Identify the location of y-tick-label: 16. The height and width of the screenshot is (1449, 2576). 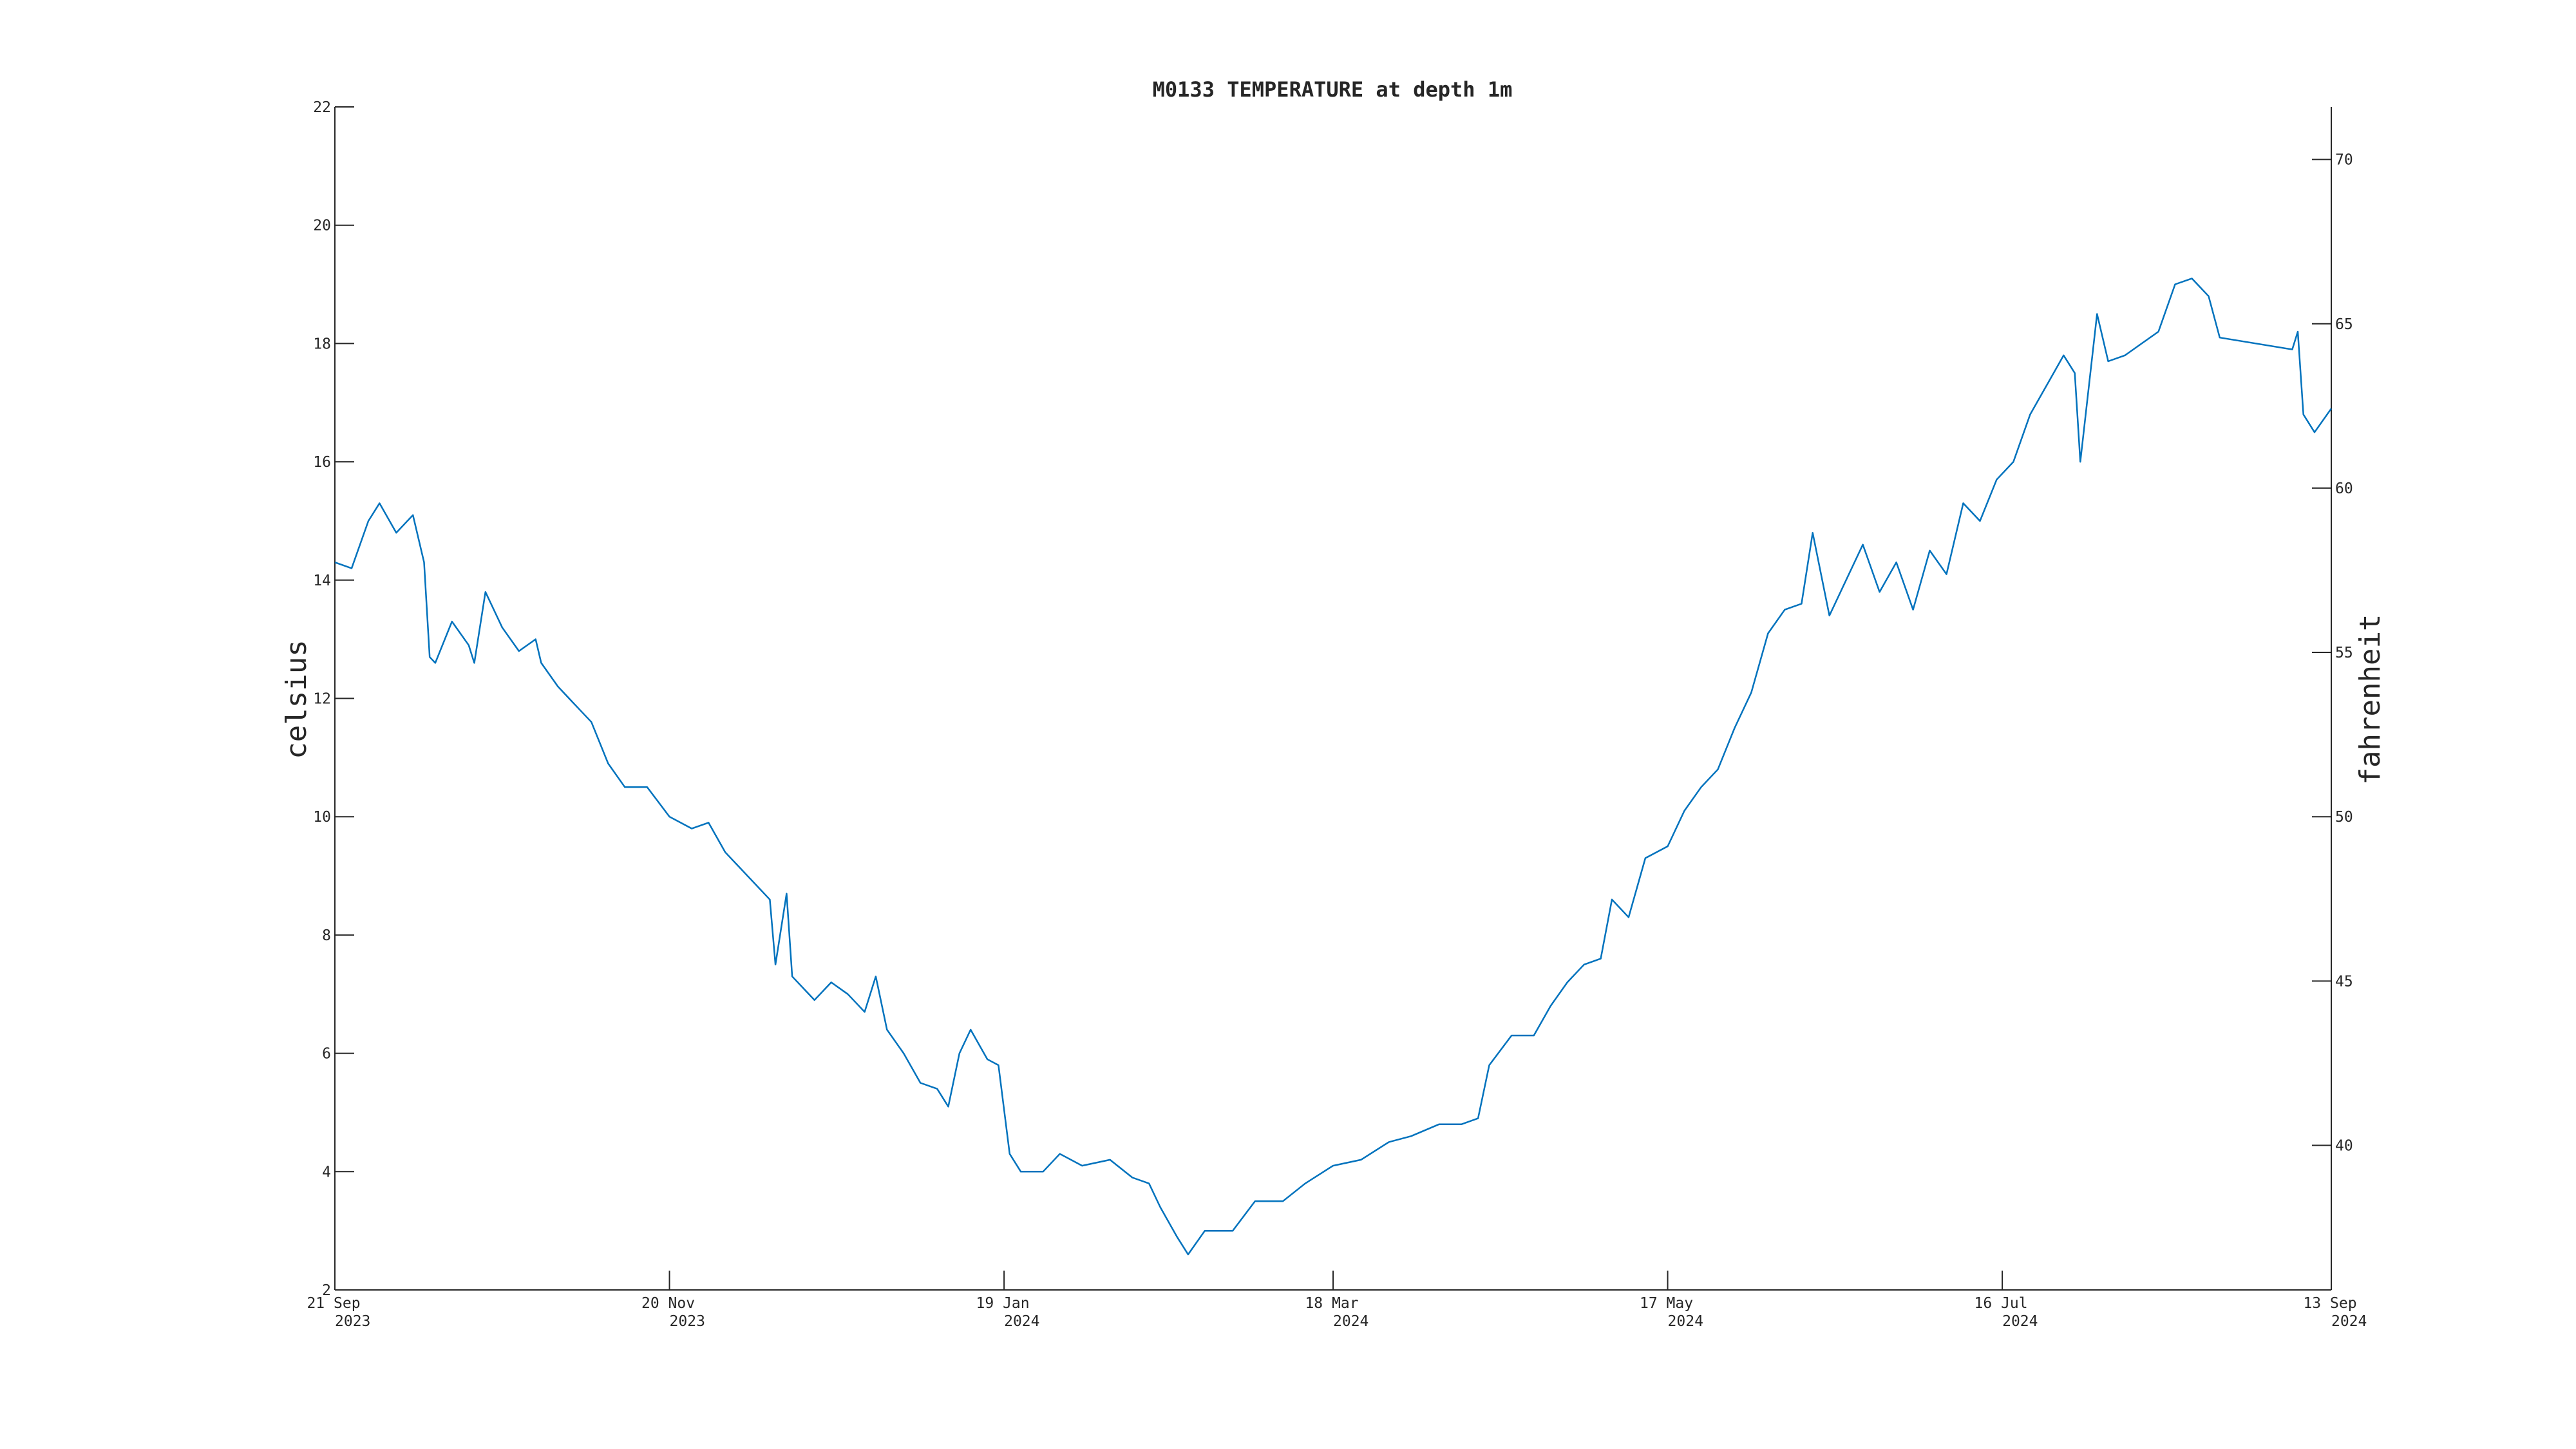
(322, 463).